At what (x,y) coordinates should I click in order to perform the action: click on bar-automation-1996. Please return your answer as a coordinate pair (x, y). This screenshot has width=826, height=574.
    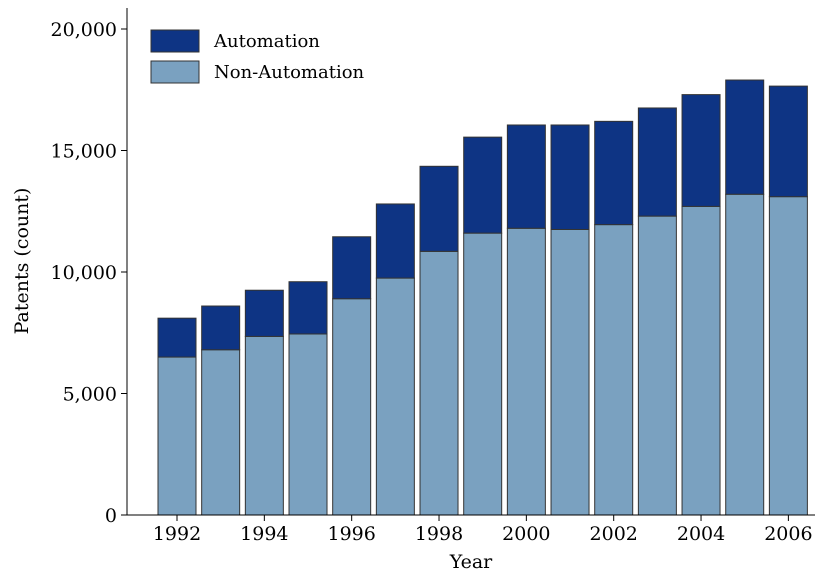
    Looking at the image, I should click on (352, 268).